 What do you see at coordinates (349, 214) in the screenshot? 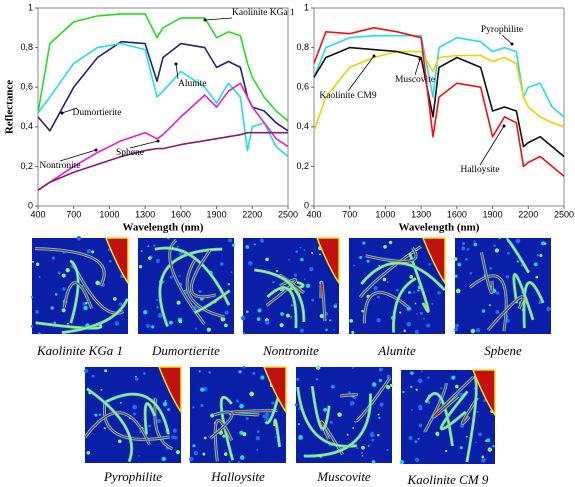
I see `x-tick-label: 700` at bounding box center [349, 214].